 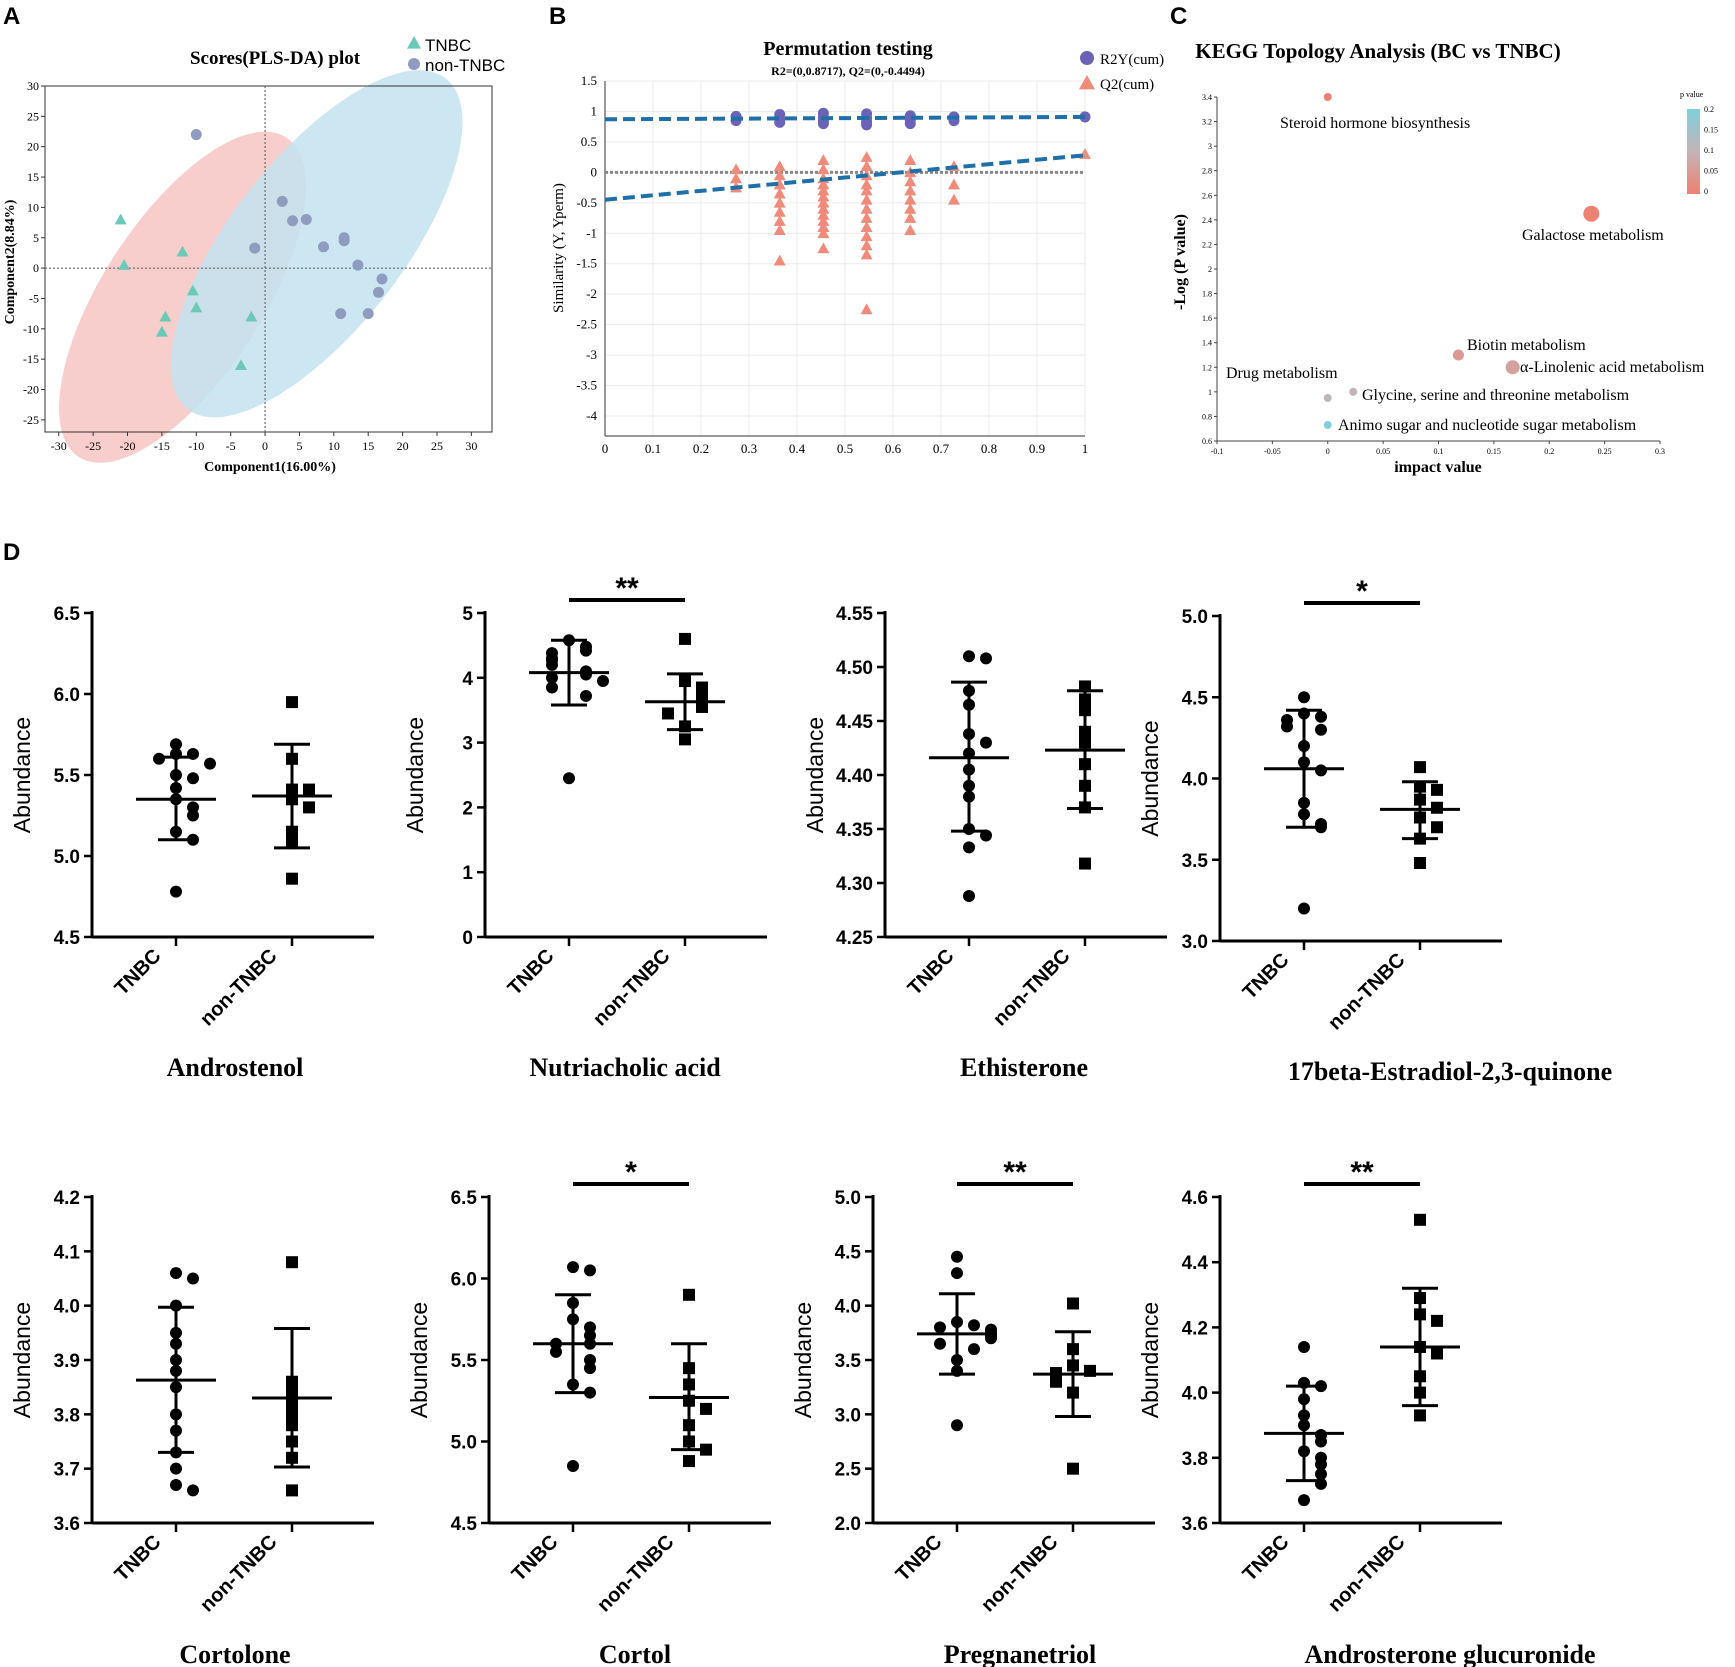 What do you see at coordinates (33, 207) in the screenshot?
I see `y-tick-label: 10` at bounding box center [33, 207].